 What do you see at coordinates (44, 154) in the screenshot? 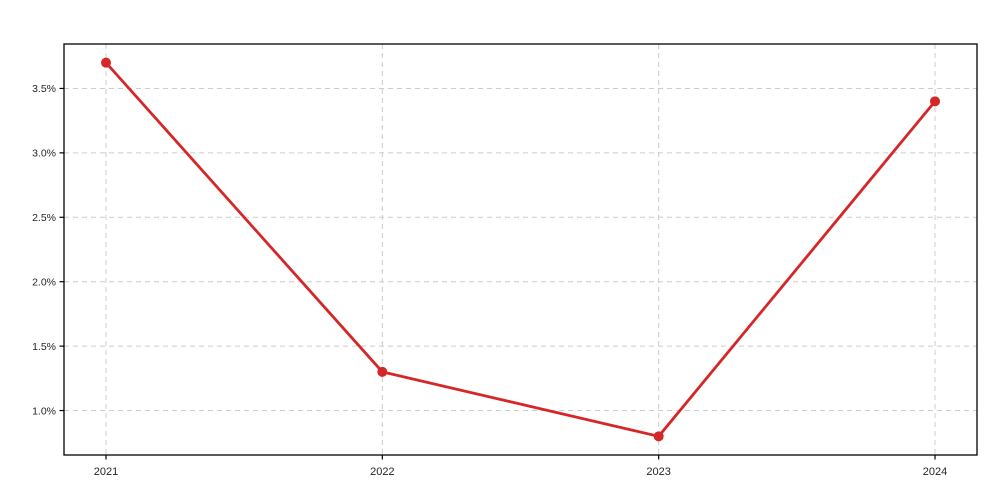
I see `y-tick-label: 3.0%` at bounding box center [44, 154].